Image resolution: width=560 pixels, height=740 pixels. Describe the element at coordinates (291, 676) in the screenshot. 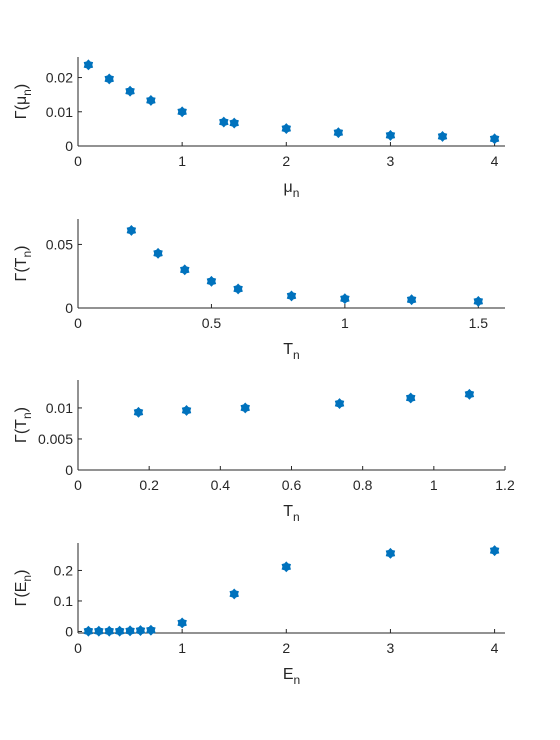

I see `x-axis-label: En` at that location.